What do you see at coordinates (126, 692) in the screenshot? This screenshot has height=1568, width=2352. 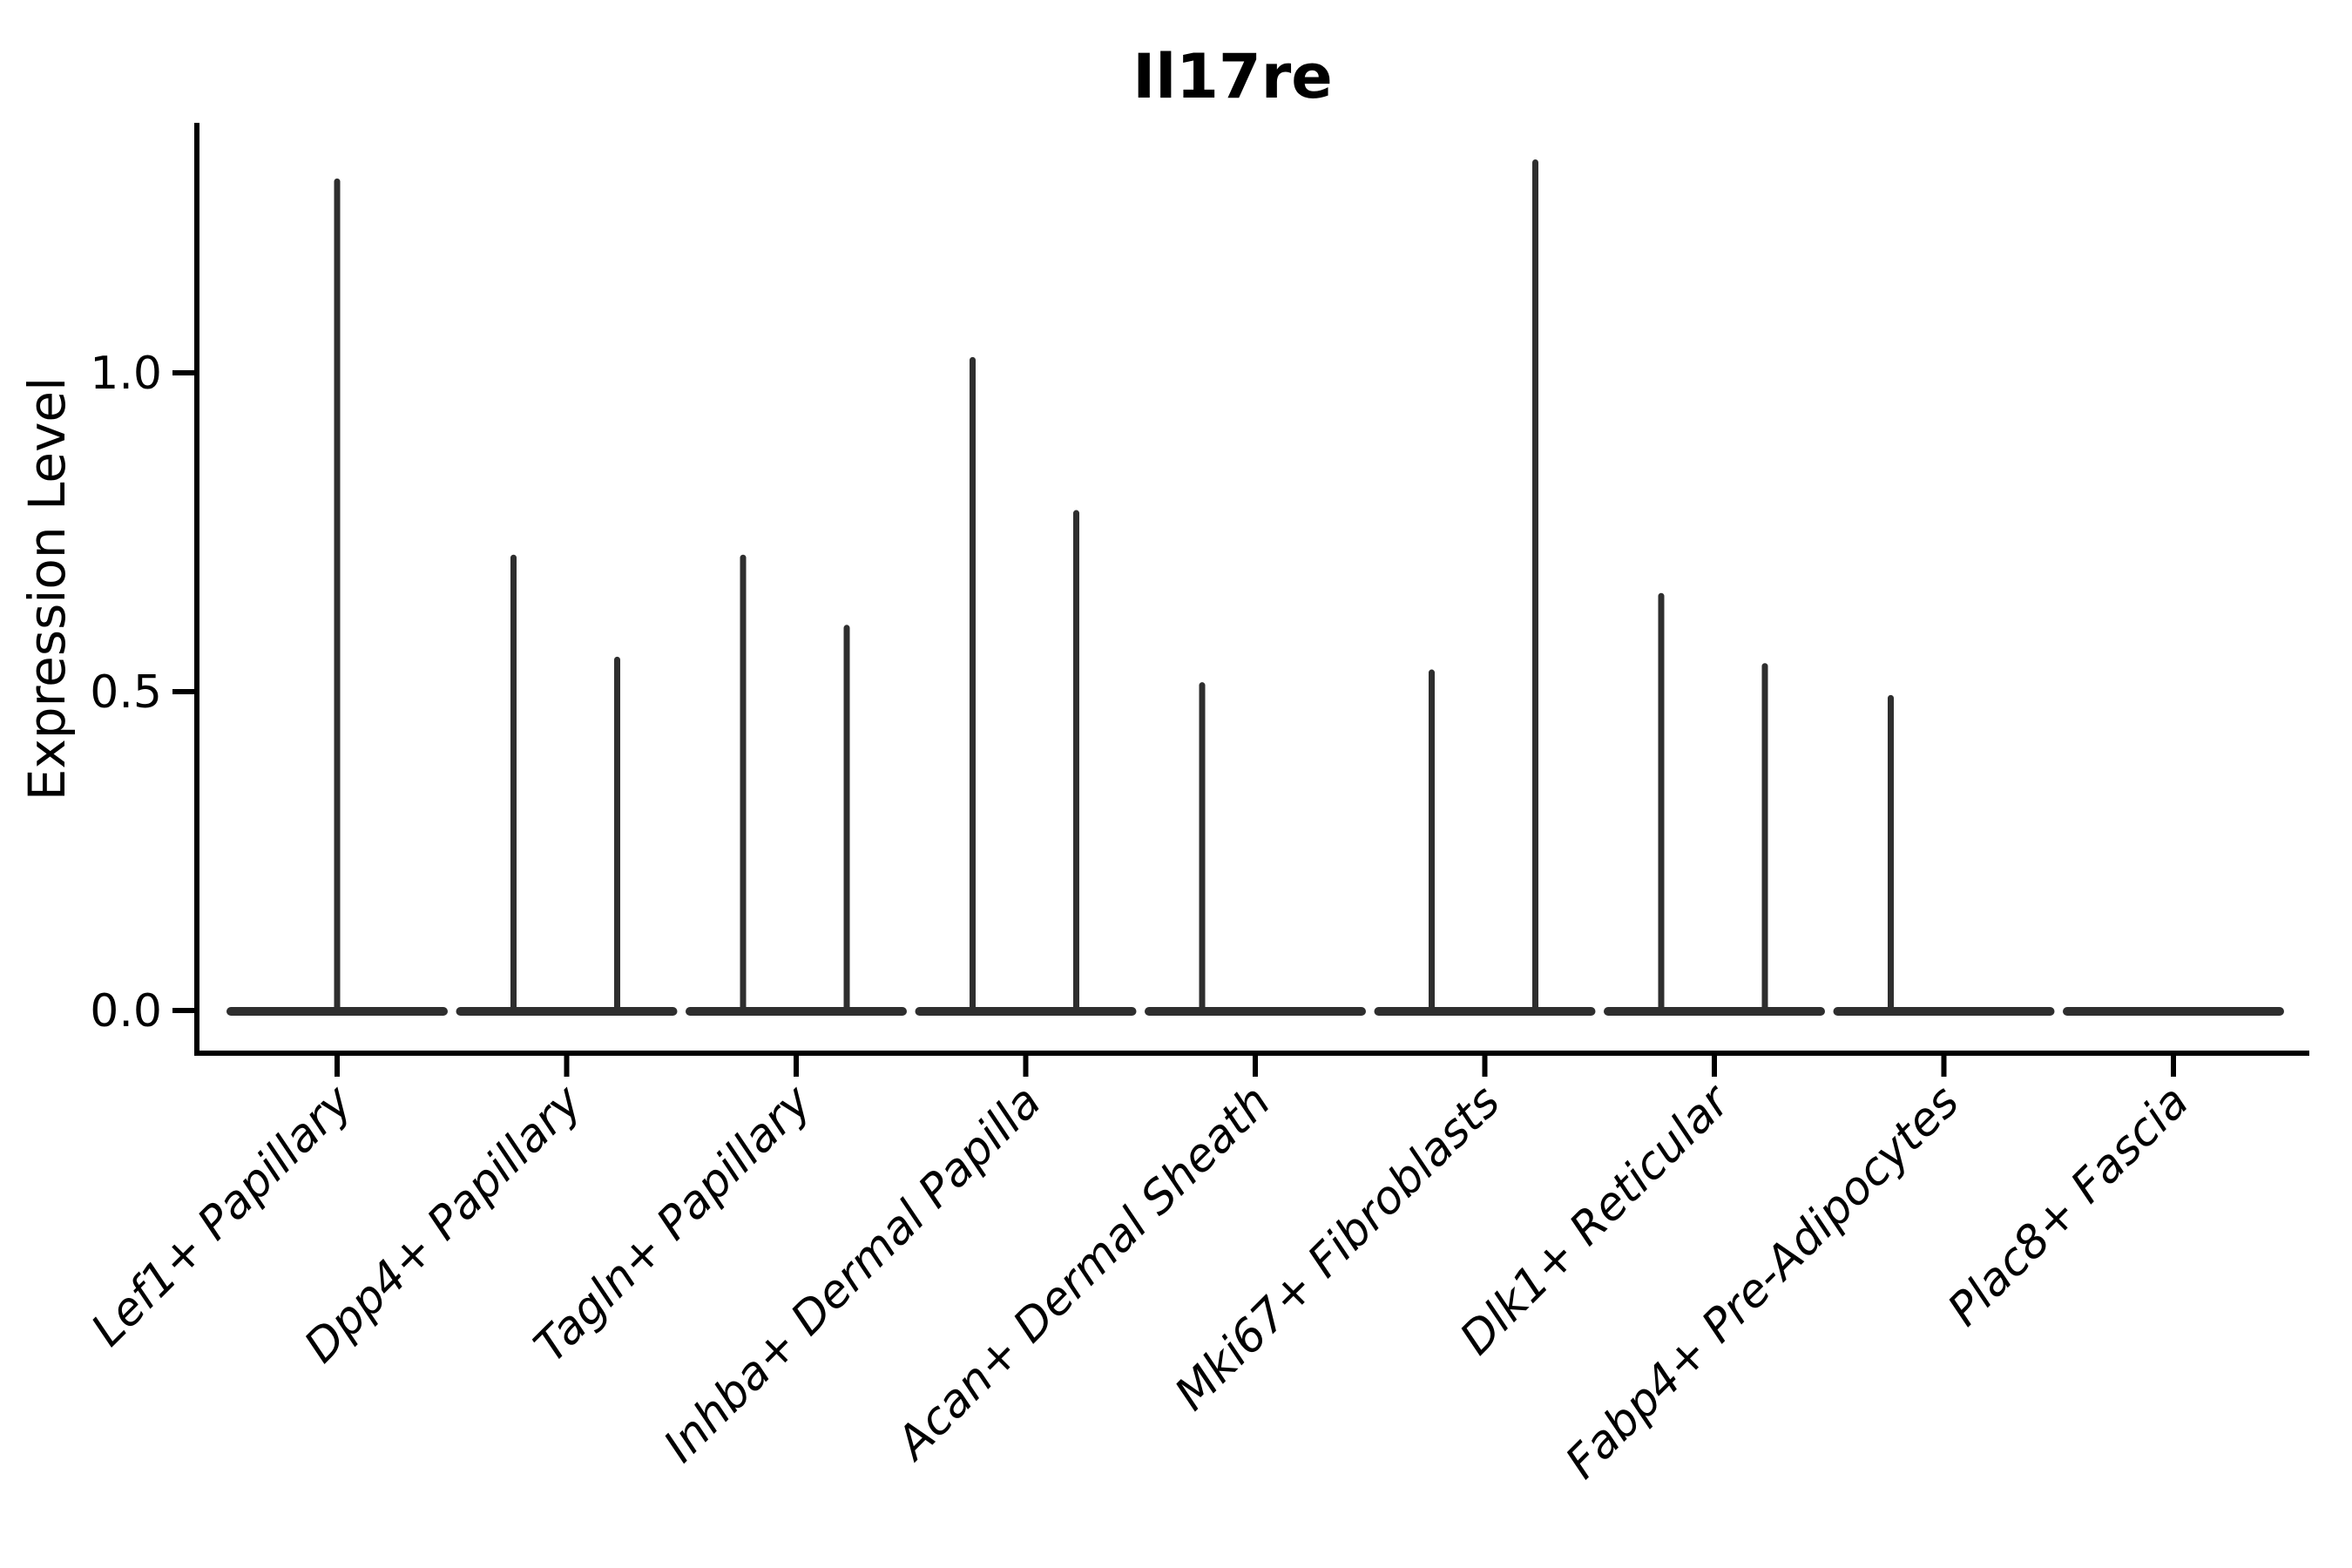 I see `y-tick-label: 0.5` at bounding box center [126, 692].